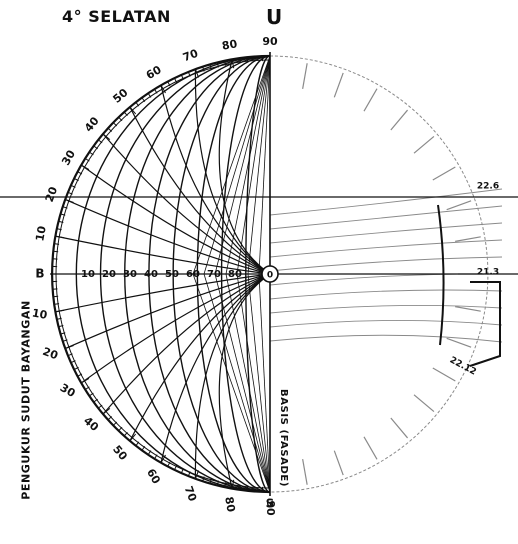 The image size is (518, 544). What do you see at coordinates (463, 366) in the screenshot?
I see `date-label-dec: 22.12` at bounding box center [463, 366].